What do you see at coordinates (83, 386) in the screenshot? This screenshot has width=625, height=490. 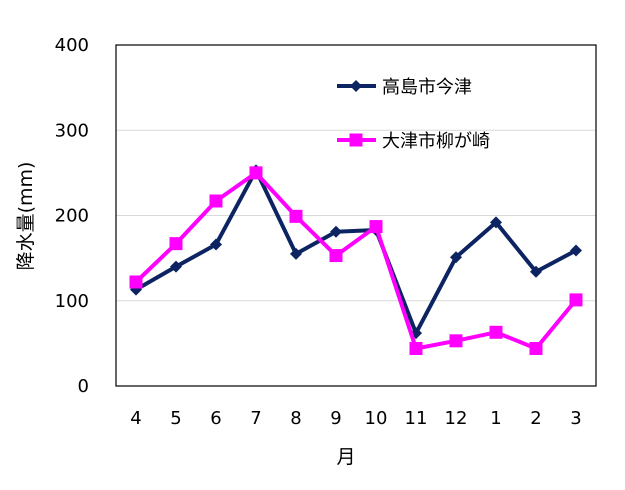 I see `y-tick-label: 0` at bounding box center [83, 386].